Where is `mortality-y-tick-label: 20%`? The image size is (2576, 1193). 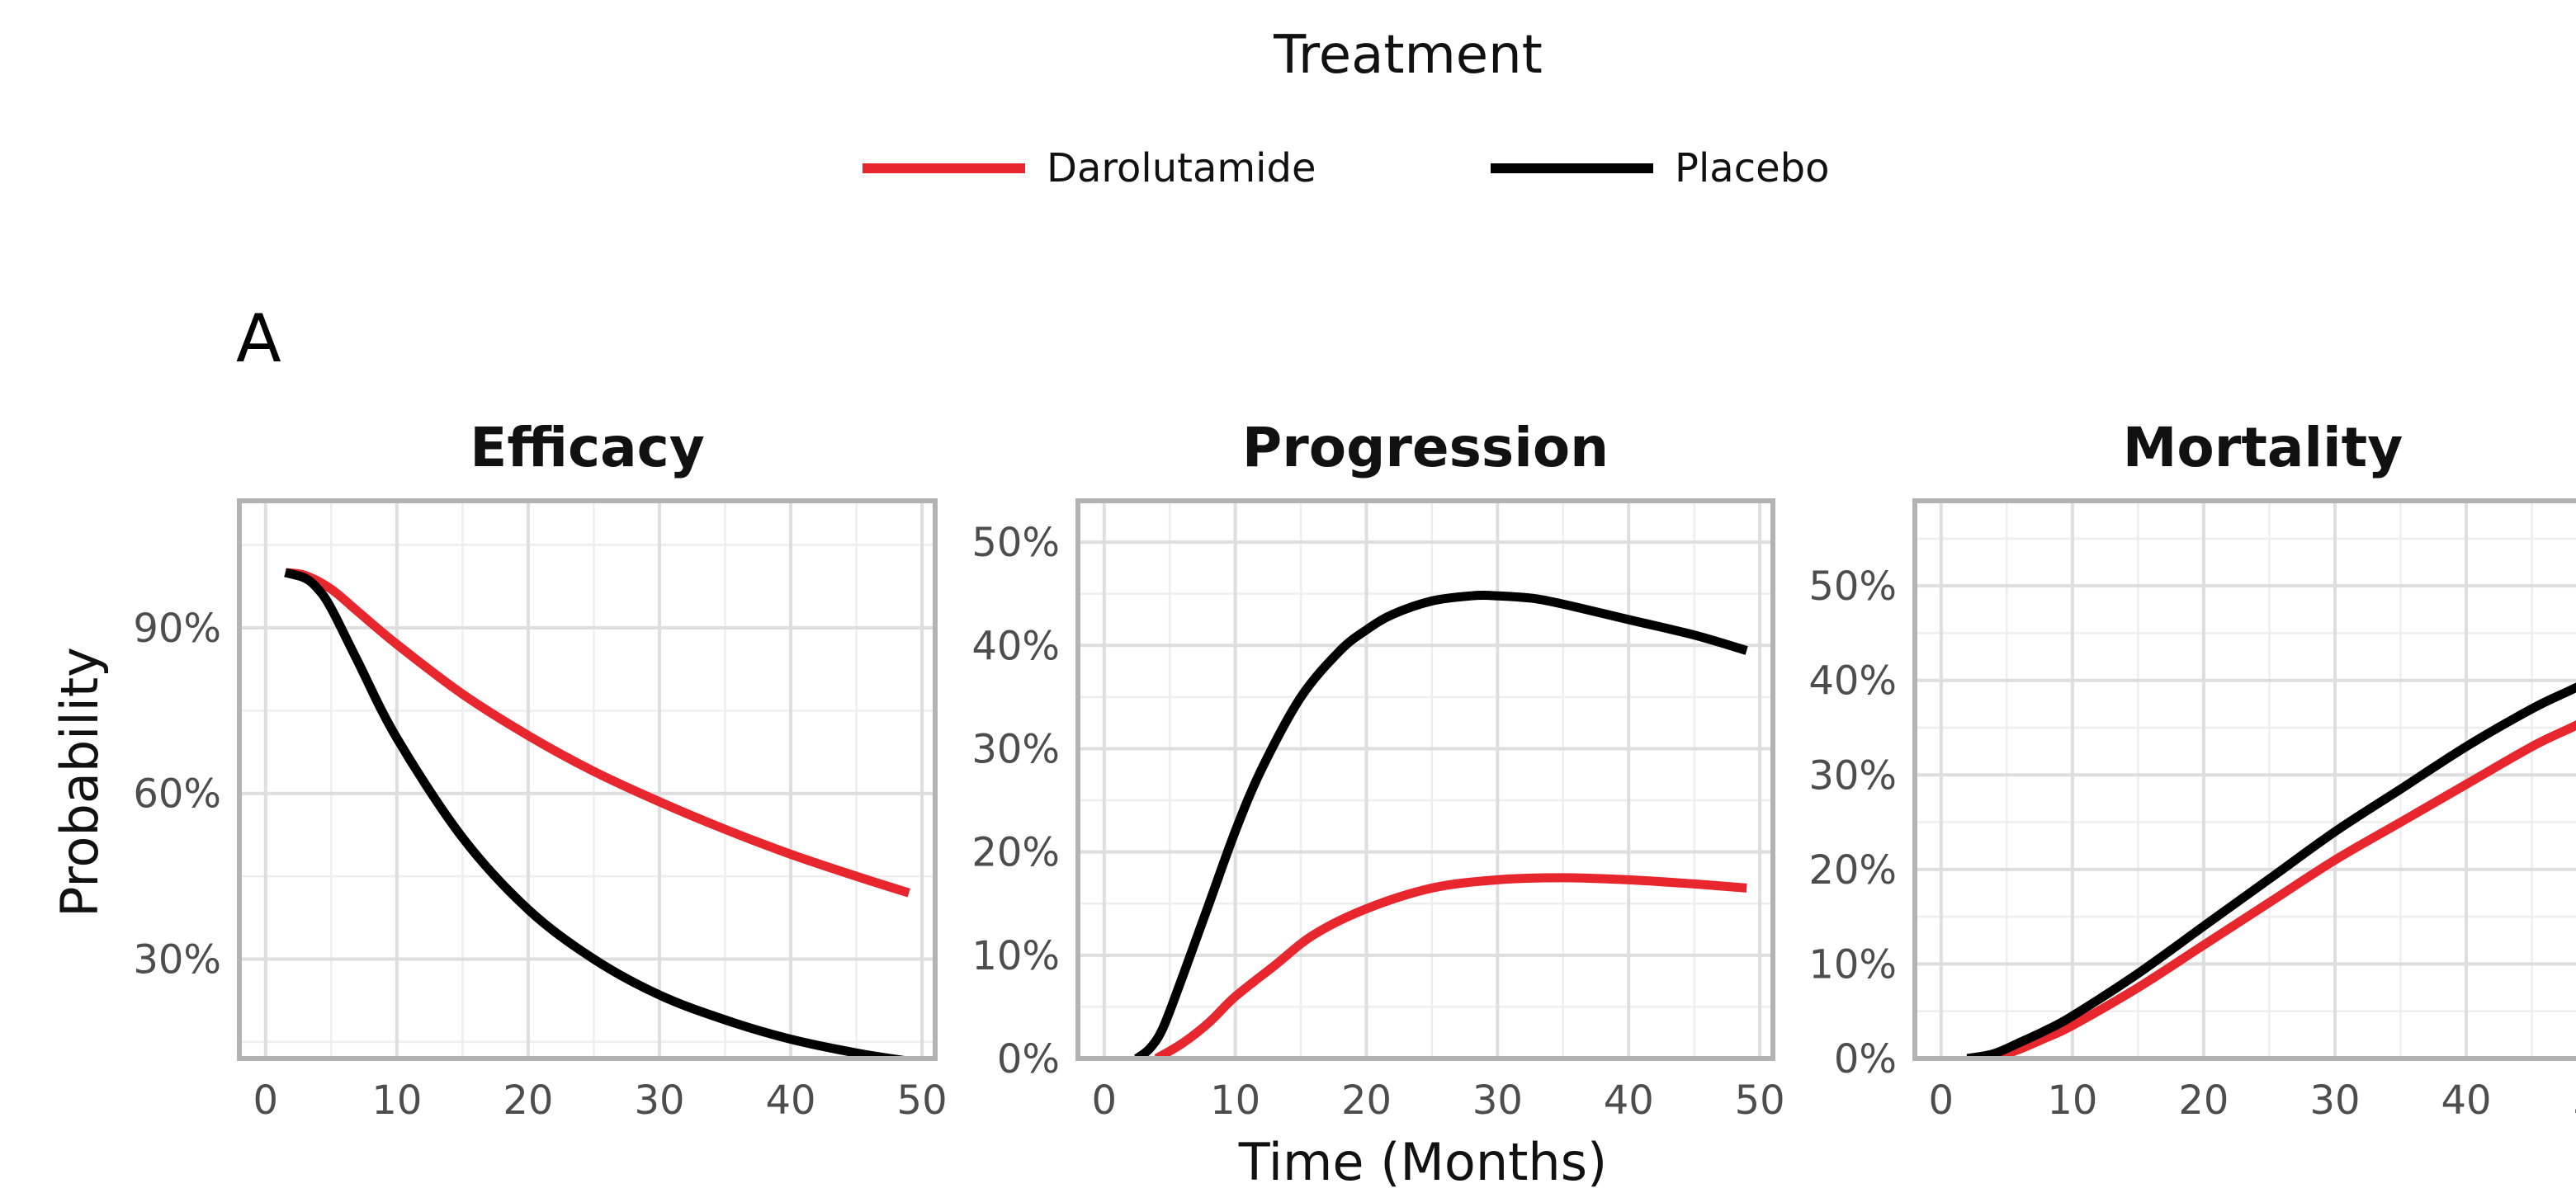
mortality-y-tick-label: 20% is located at coordinates (1852, 870).